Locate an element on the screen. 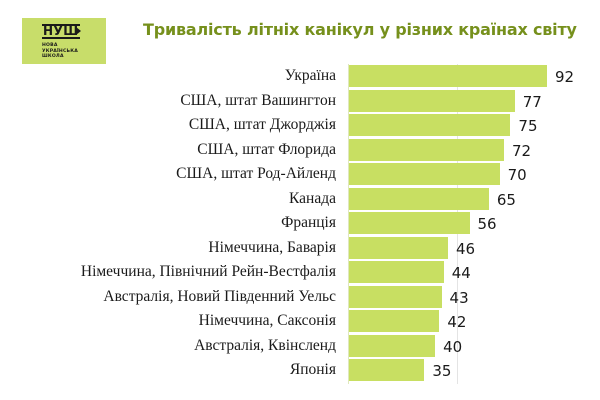 The image size is (600, 400). logo-line: УКРАЇНСЬКА is located at coordinates (60, 51).